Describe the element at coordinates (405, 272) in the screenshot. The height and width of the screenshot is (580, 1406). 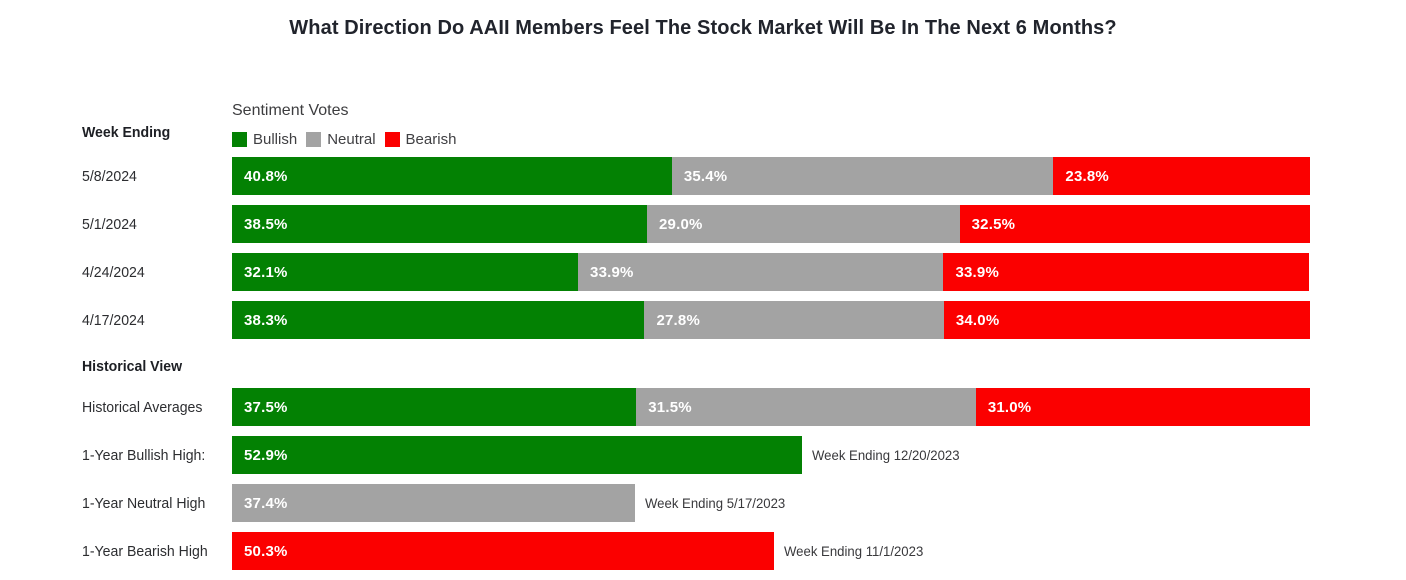
I see `bar-segment-bullish: 32.1%` at that location.